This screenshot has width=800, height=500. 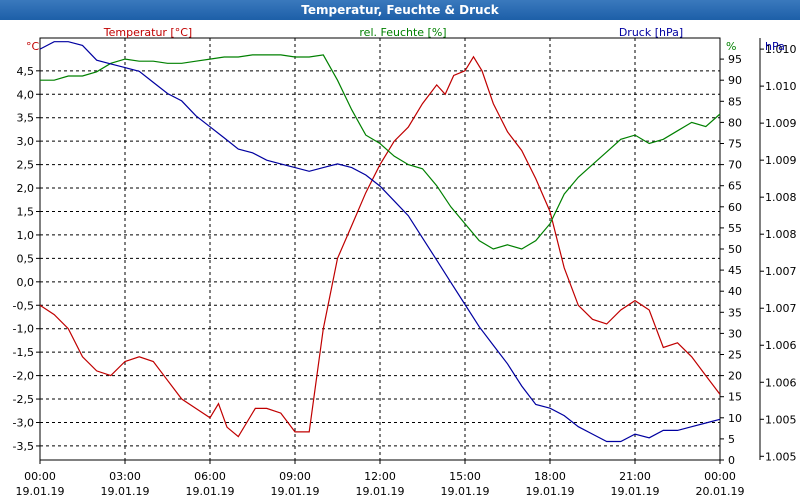 I want to click on humidity-tick-label: 85, so click(x=735, y=101).